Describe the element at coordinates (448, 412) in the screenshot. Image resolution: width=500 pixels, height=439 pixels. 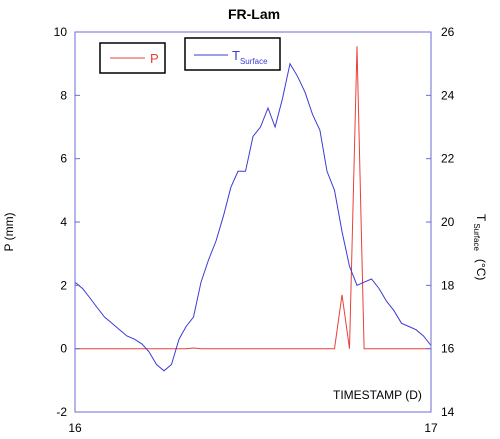
I see `y-right-tick-label: 14` at that location.